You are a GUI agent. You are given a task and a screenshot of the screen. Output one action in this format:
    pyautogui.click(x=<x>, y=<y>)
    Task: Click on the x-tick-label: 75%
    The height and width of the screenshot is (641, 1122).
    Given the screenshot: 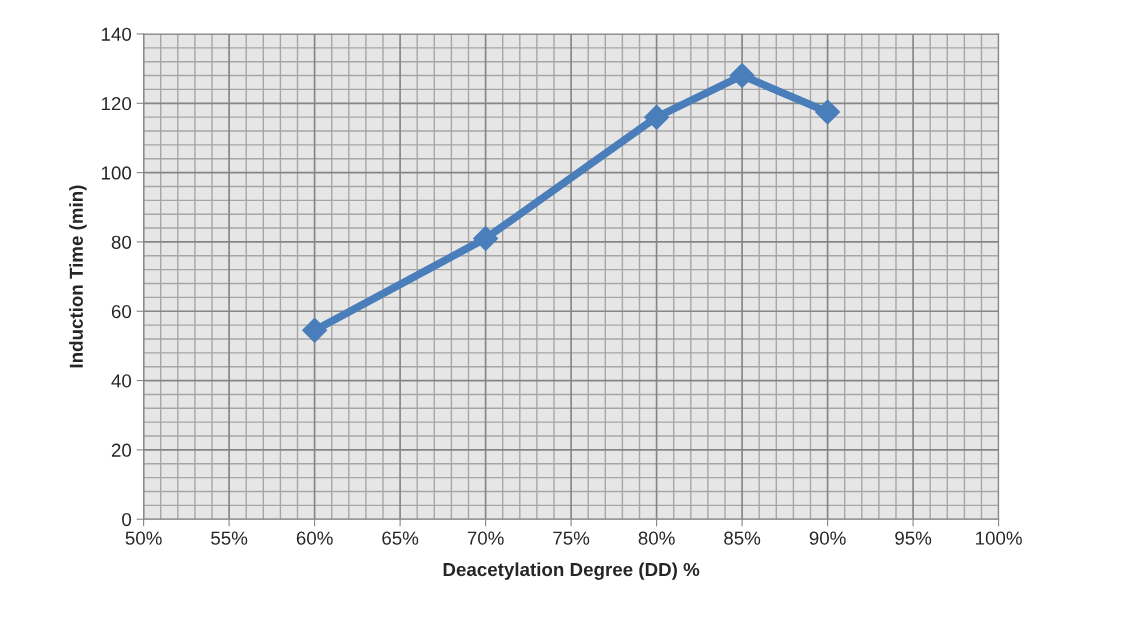 What is the action you would take?
    pyautogui.click(x=571, y=538)
    